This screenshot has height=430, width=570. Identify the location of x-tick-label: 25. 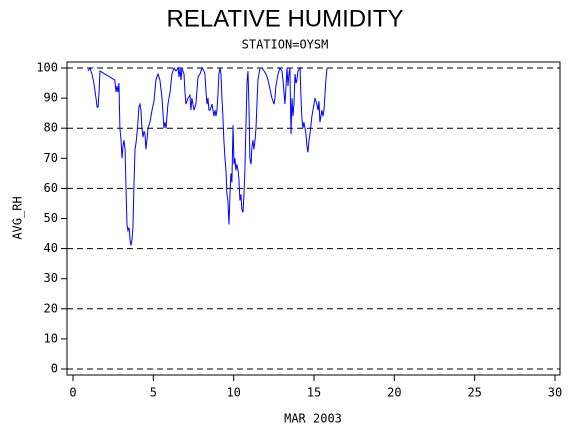
(474, 393).